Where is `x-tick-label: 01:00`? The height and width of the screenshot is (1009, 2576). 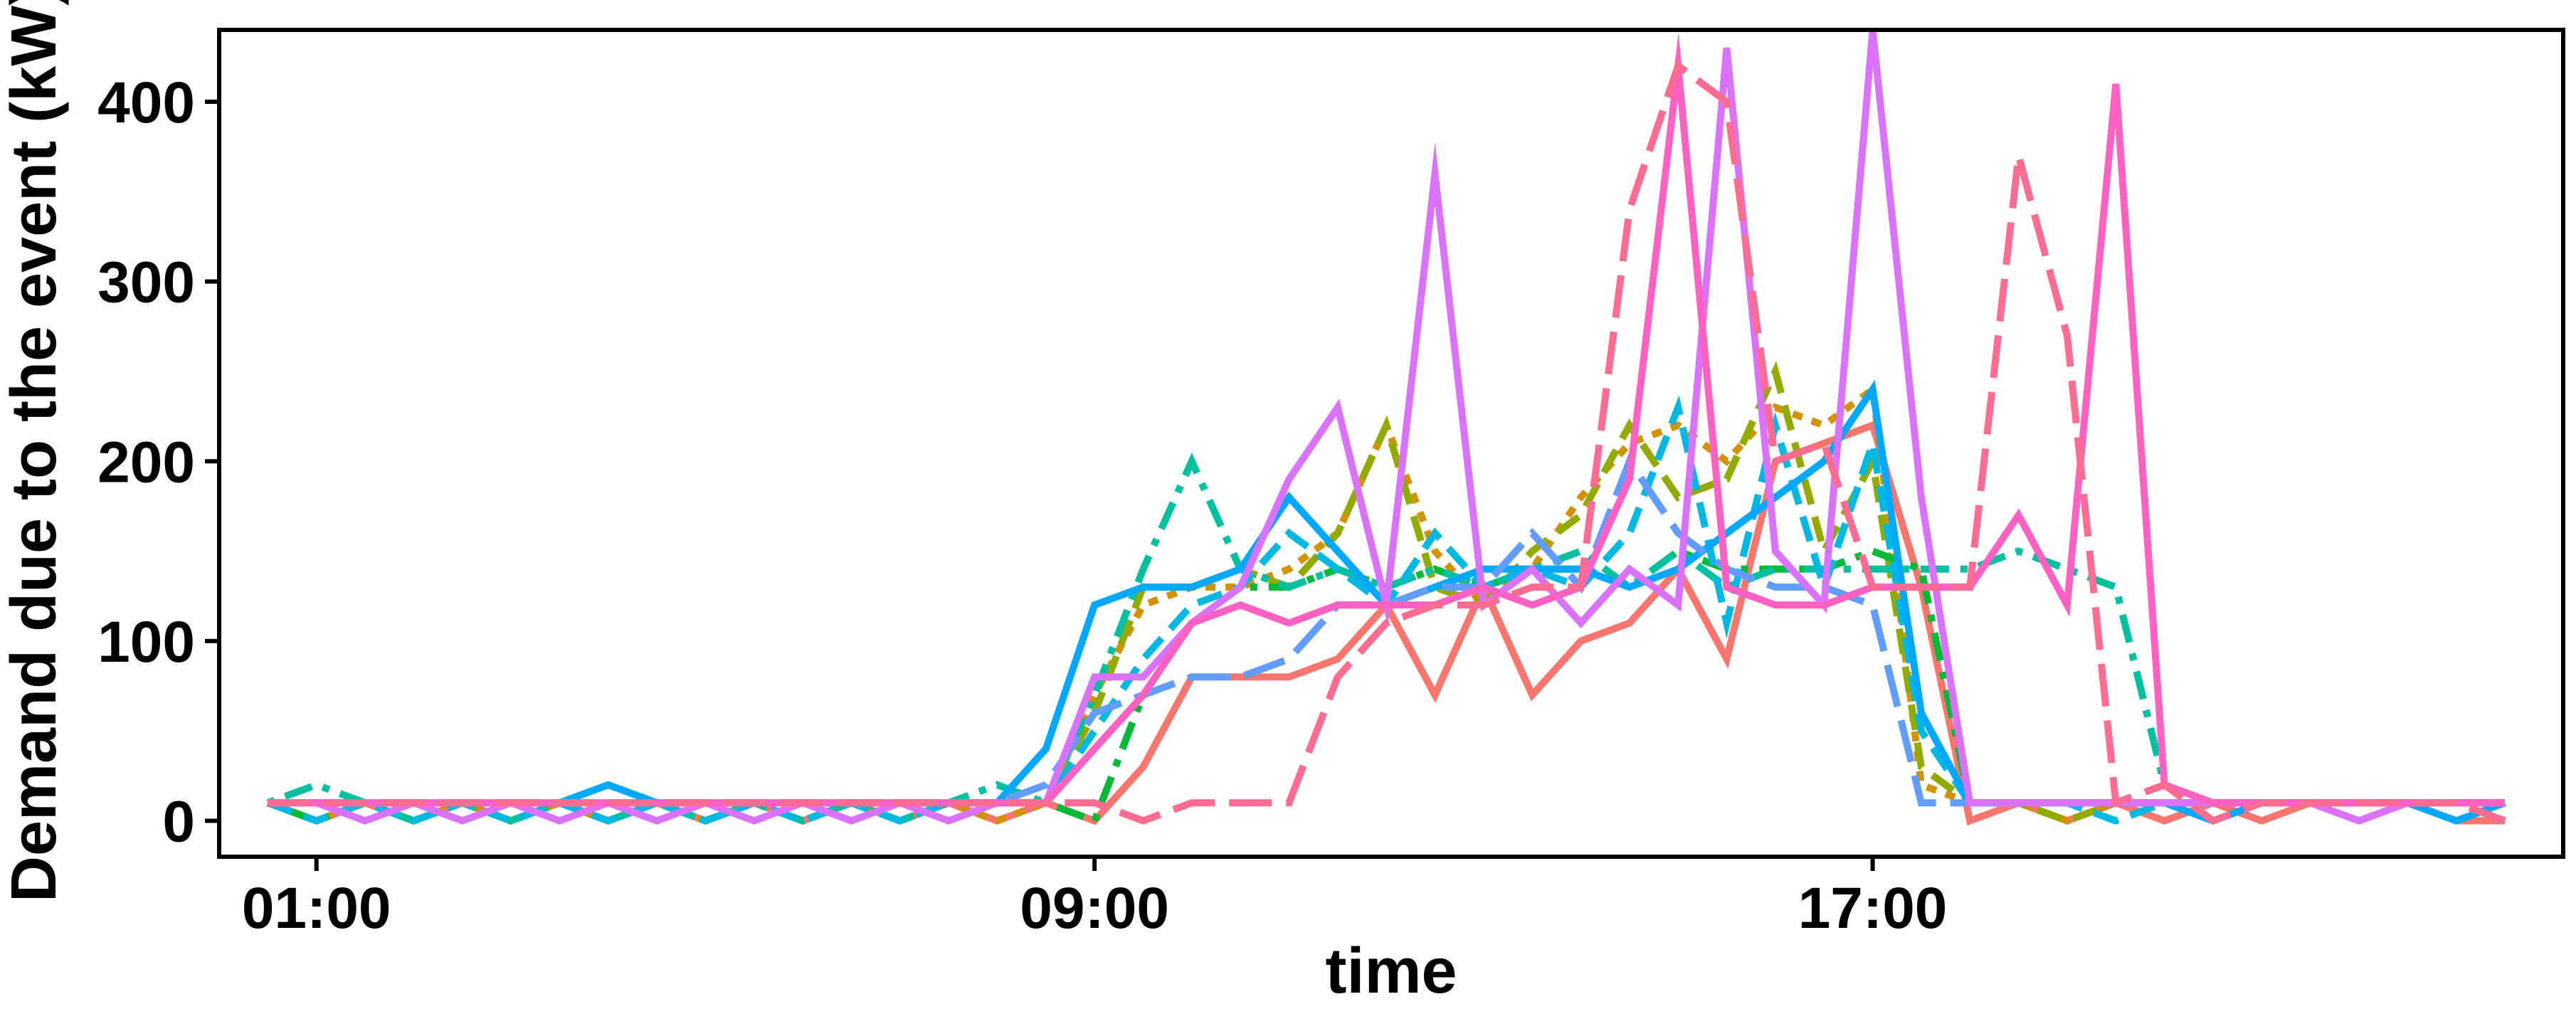
x-tick-label: 01:00 is located at coordinates (316, 908).